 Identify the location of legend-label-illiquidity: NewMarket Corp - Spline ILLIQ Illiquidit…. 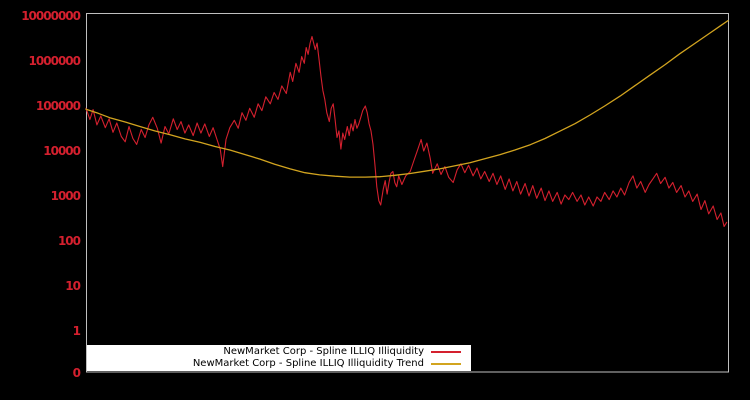
(323, 351).